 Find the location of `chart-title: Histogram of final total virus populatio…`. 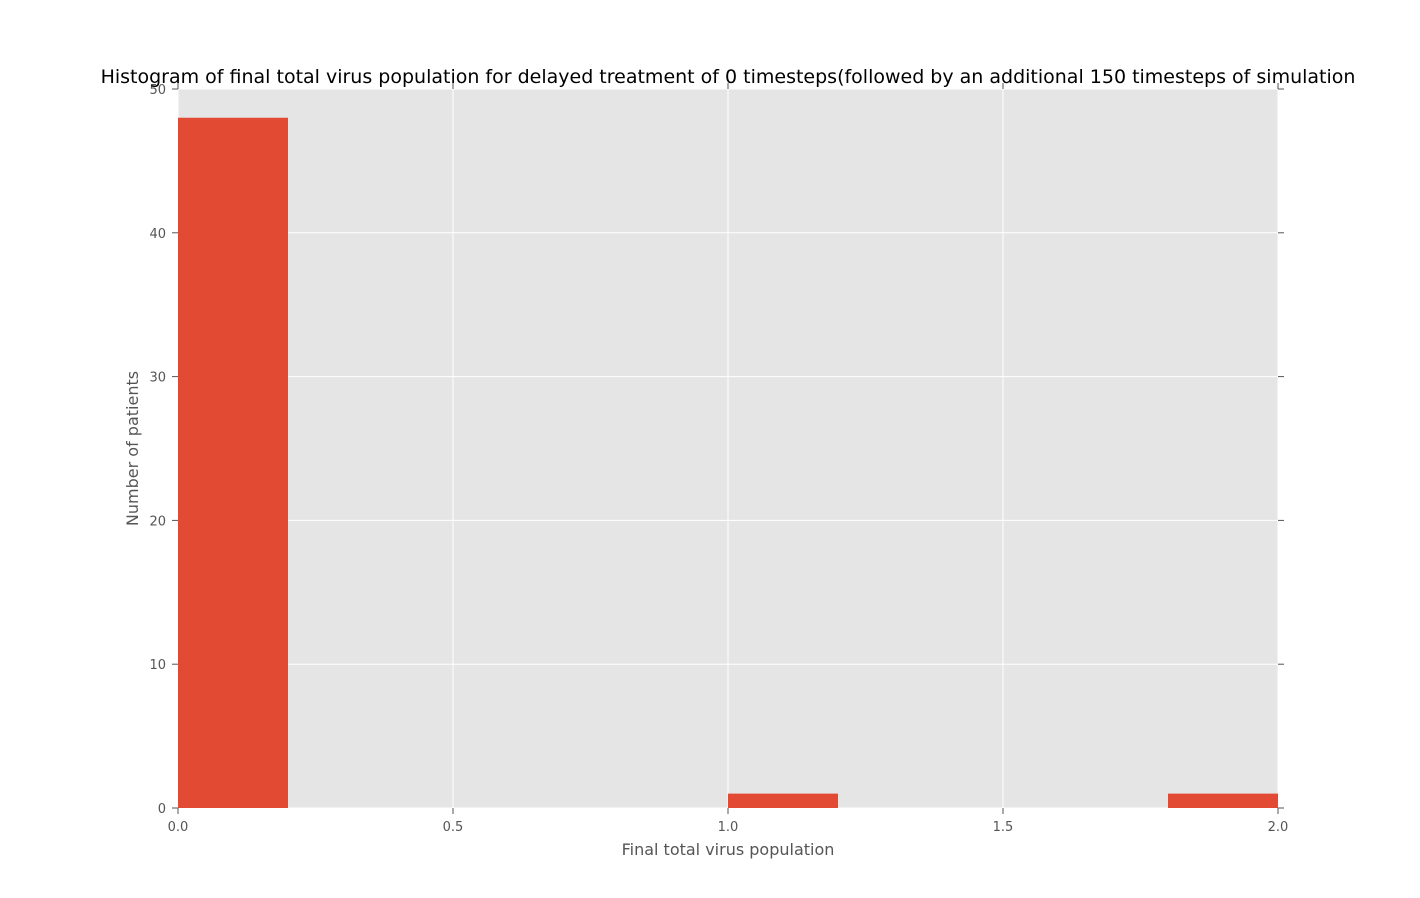

chart-title: Histogram of final total virus populatio… is located at coordinates (728, 77).